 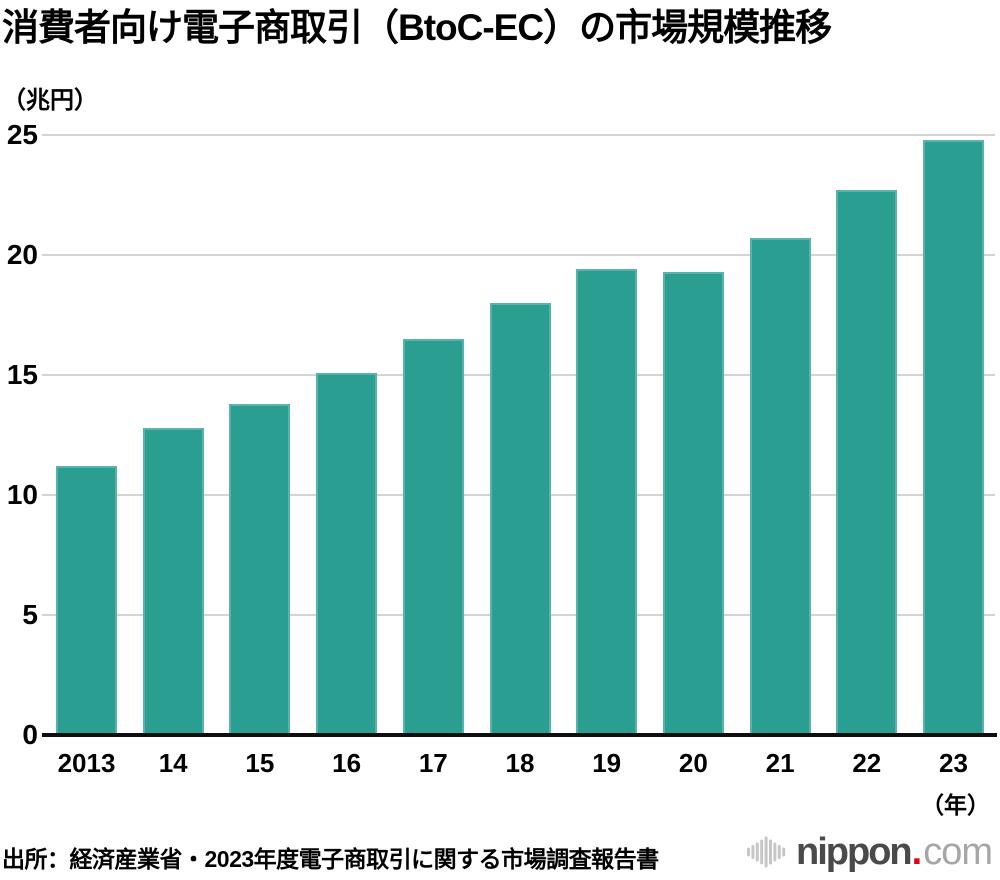 What do you see at coordinates (173, 763) in the screenshot?
I see `x-tick-label-14: 14` at bounding box center [173, 763].